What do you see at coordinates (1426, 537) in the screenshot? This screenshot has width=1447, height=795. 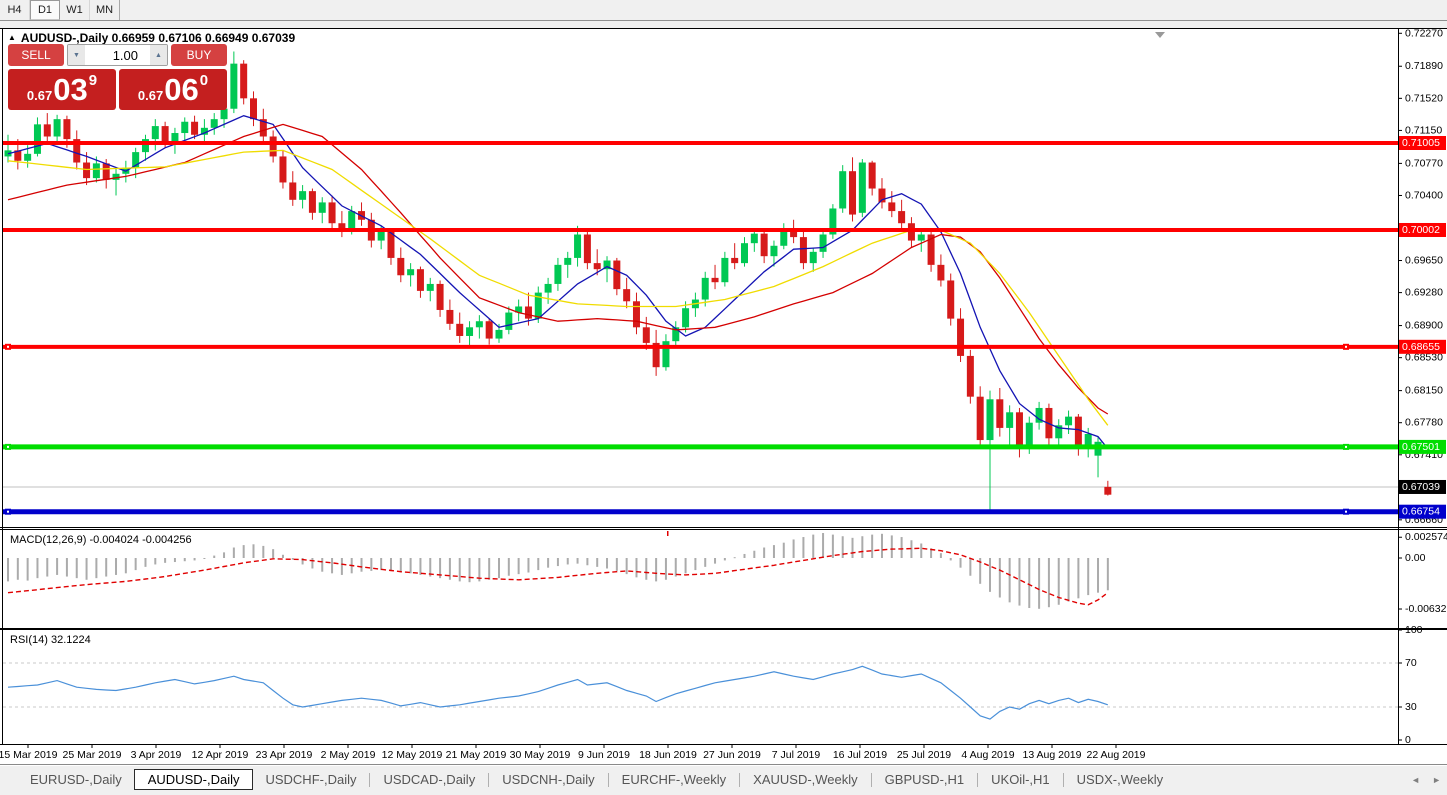 I see `svg-text: 0.002574` at bounding box center [1426, 537].